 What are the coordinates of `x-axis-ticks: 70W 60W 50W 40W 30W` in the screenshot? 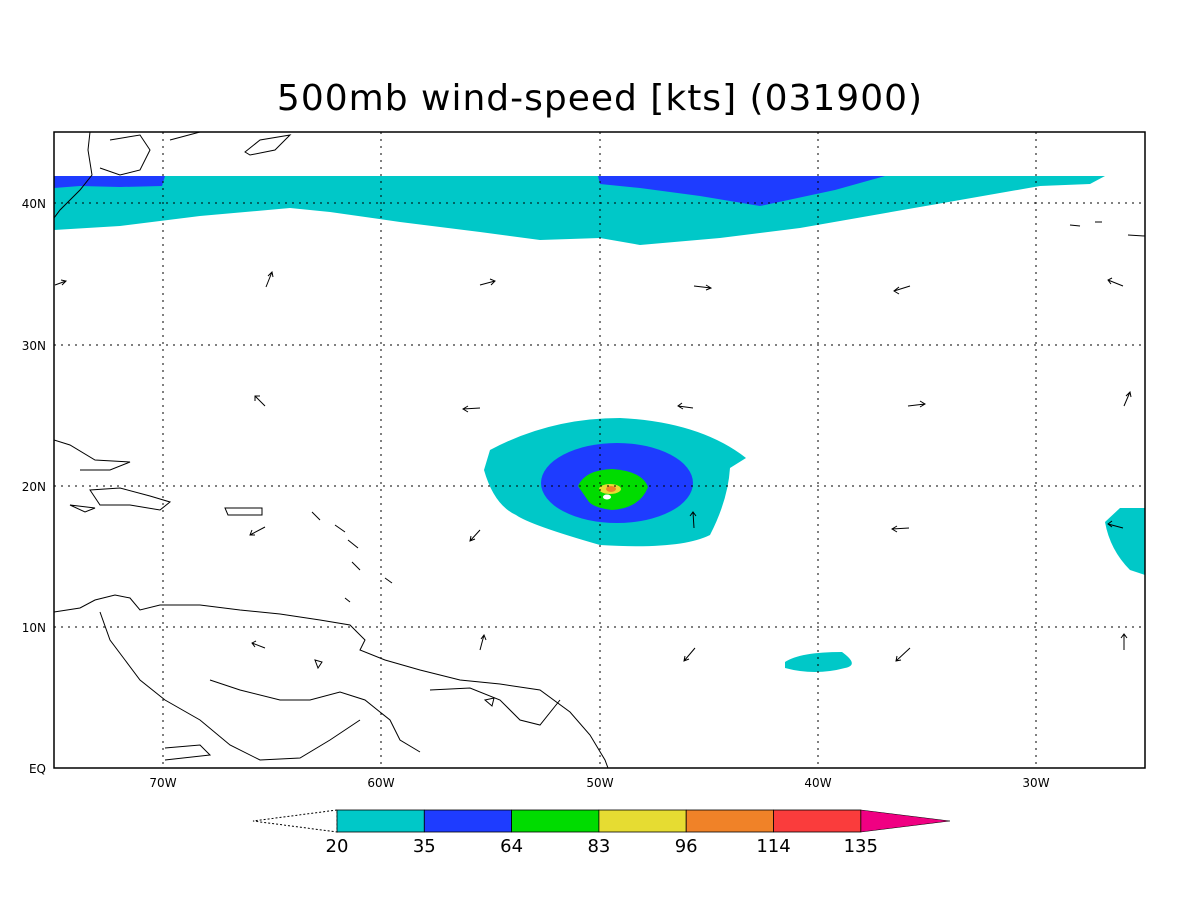 It's located at (599, 783).